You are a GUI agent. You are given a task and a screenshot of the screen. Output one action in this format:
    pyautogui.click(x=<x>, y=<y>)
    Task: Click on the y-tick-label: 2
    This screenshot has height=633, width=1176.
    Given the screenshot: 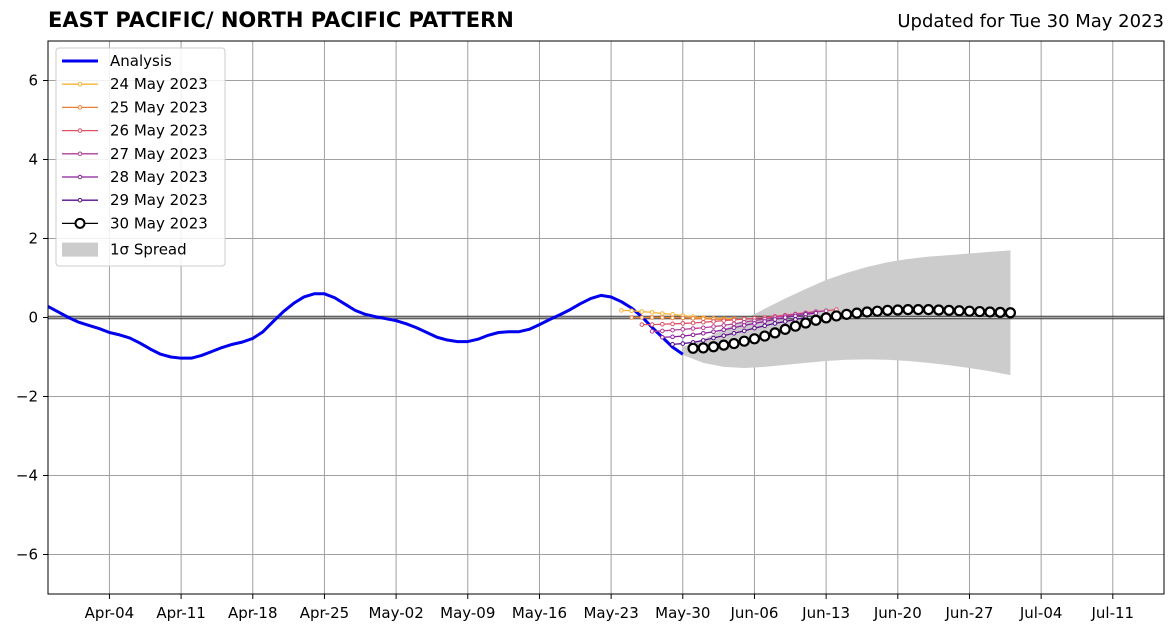 What is the action you would take?
    pyautogui.click(x=33, y=239)
    